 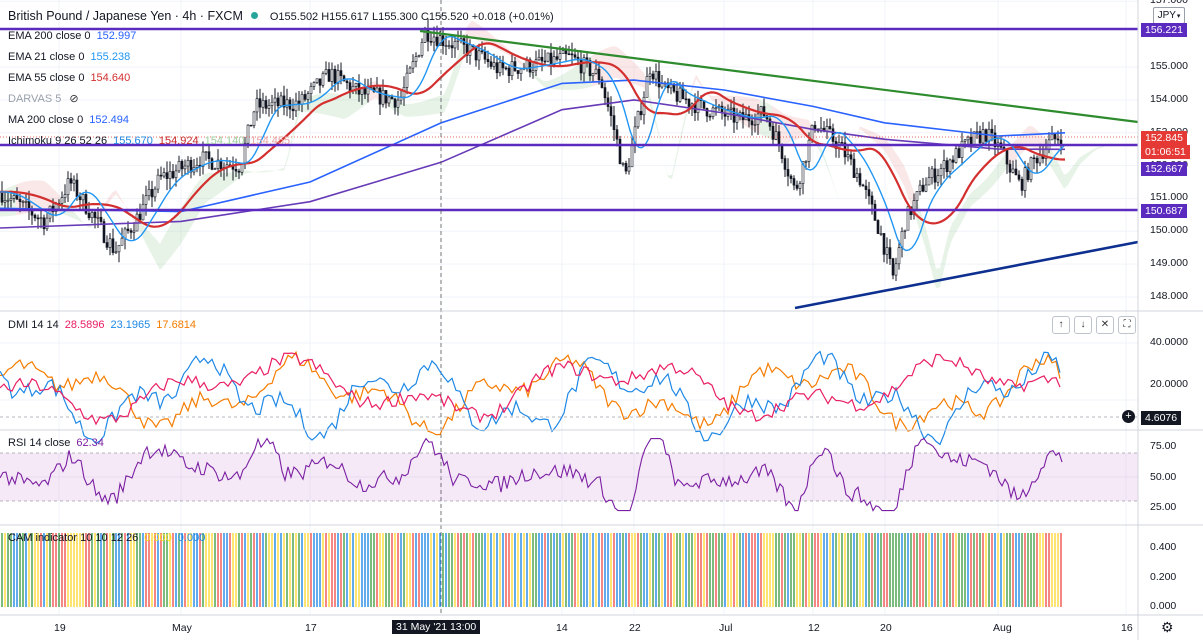 I want to click on add-plus-icon: +, so click(x=1128, y=416).